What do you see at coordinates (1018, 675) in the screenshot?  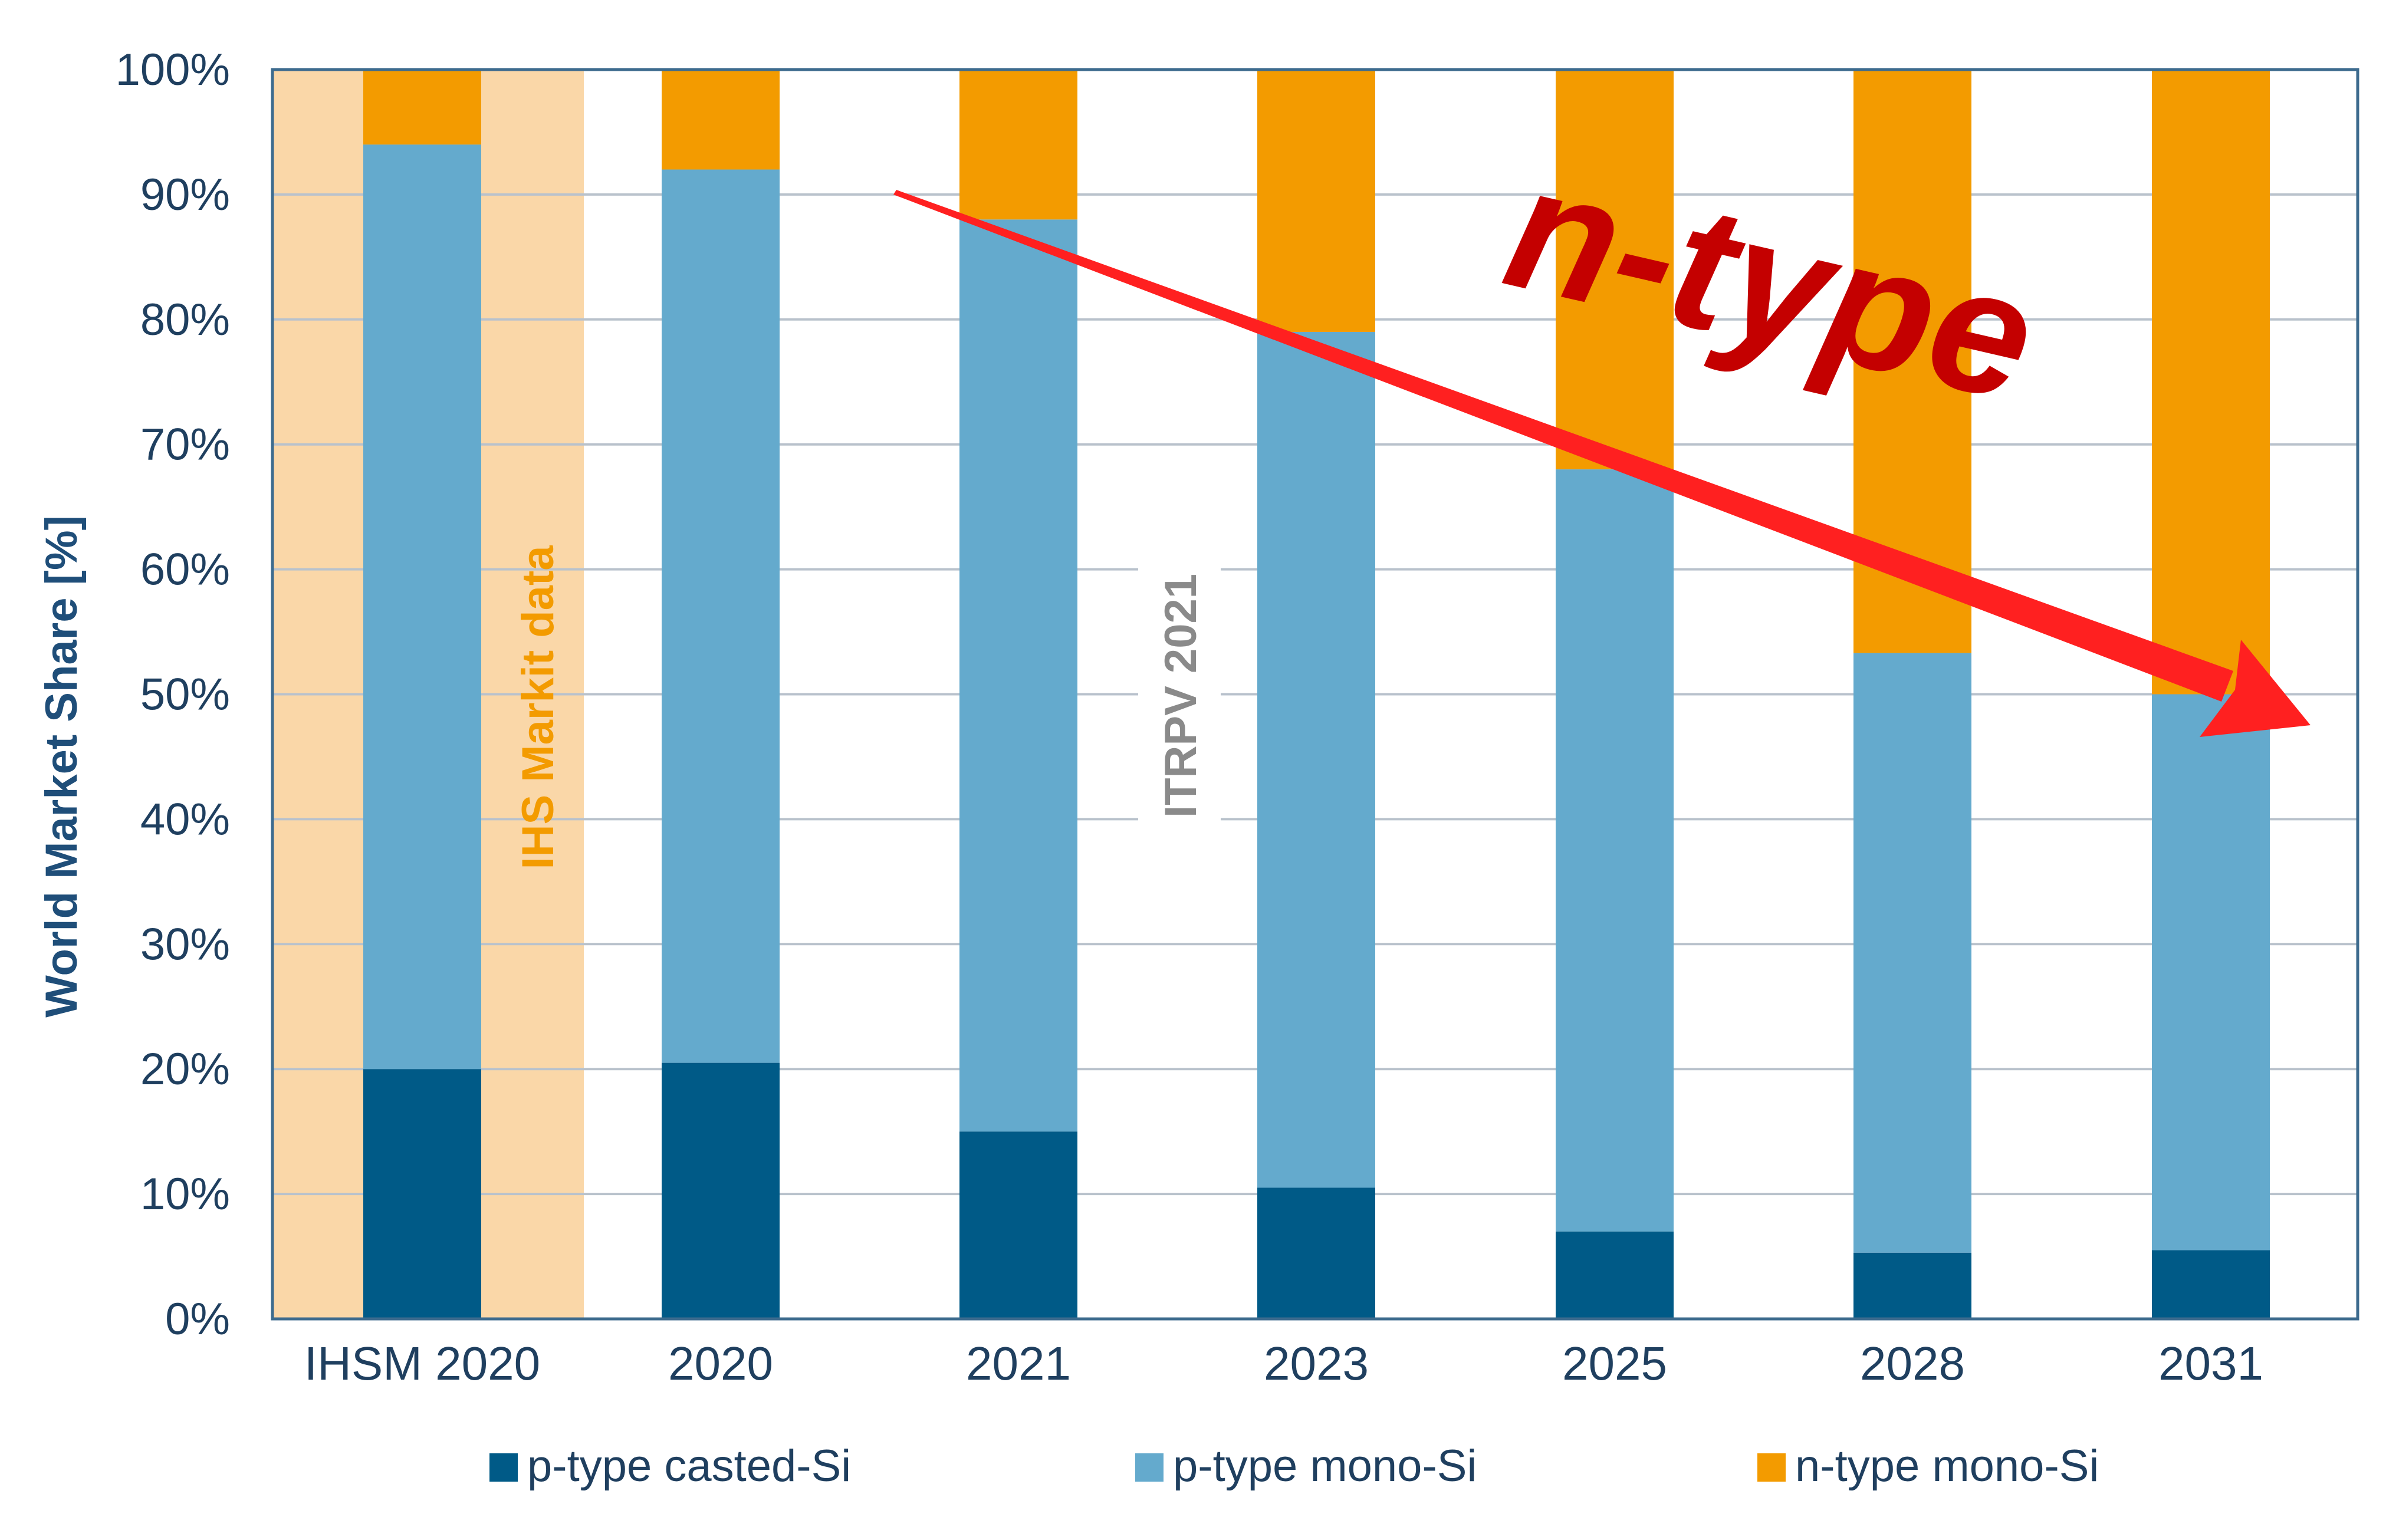 I see `bar-segment-p-type-mono-si-2021` at bounding box center [1018, 675].